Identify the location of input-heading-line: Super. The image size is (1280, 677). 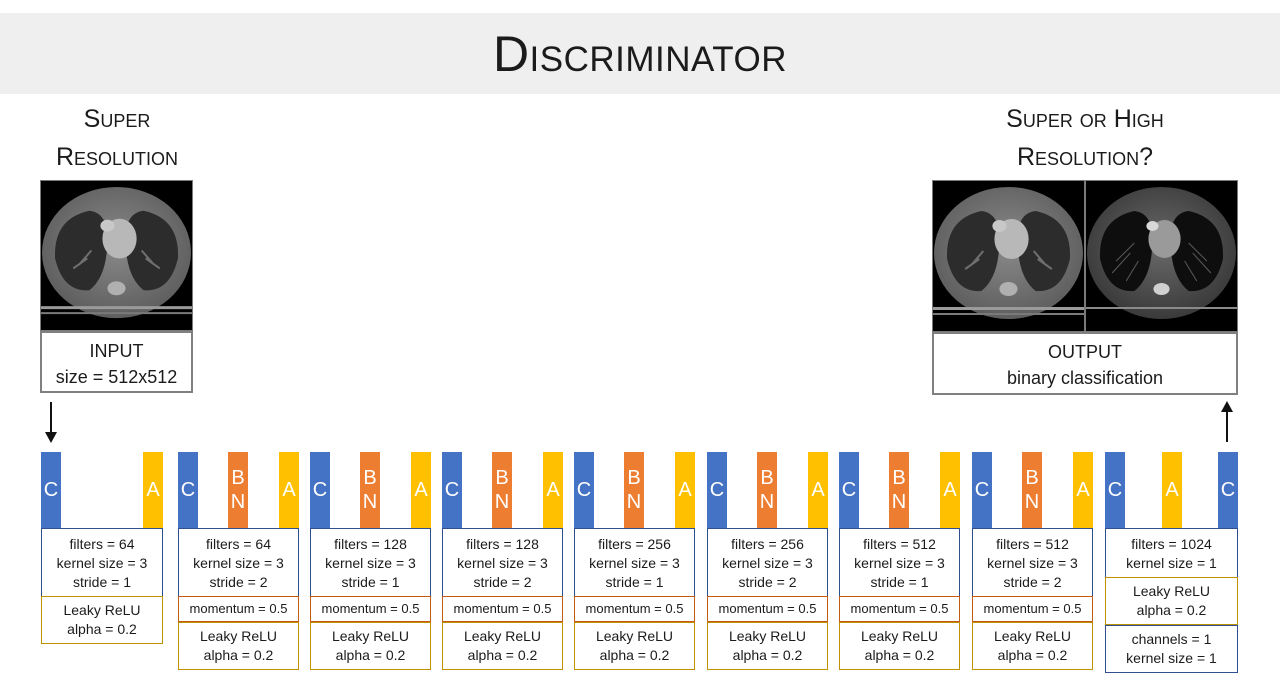
(117, 119).